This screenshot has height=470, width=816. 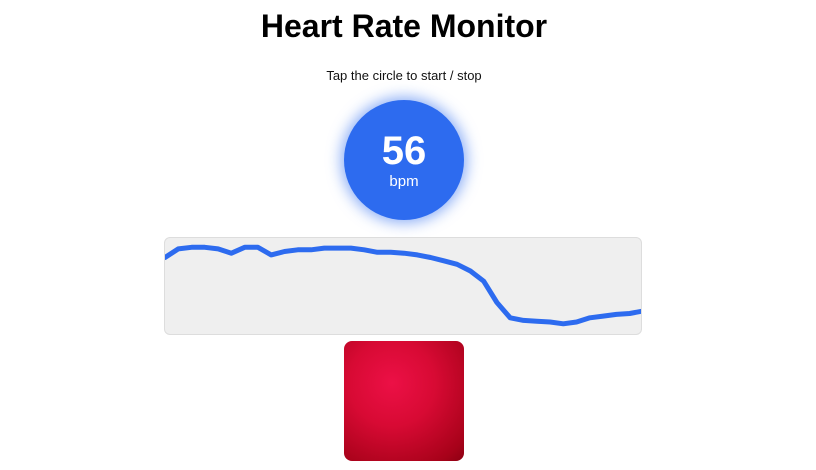 I want to click on instruction-text: Tap the circle to start / stop, so click(x=404, y=75).